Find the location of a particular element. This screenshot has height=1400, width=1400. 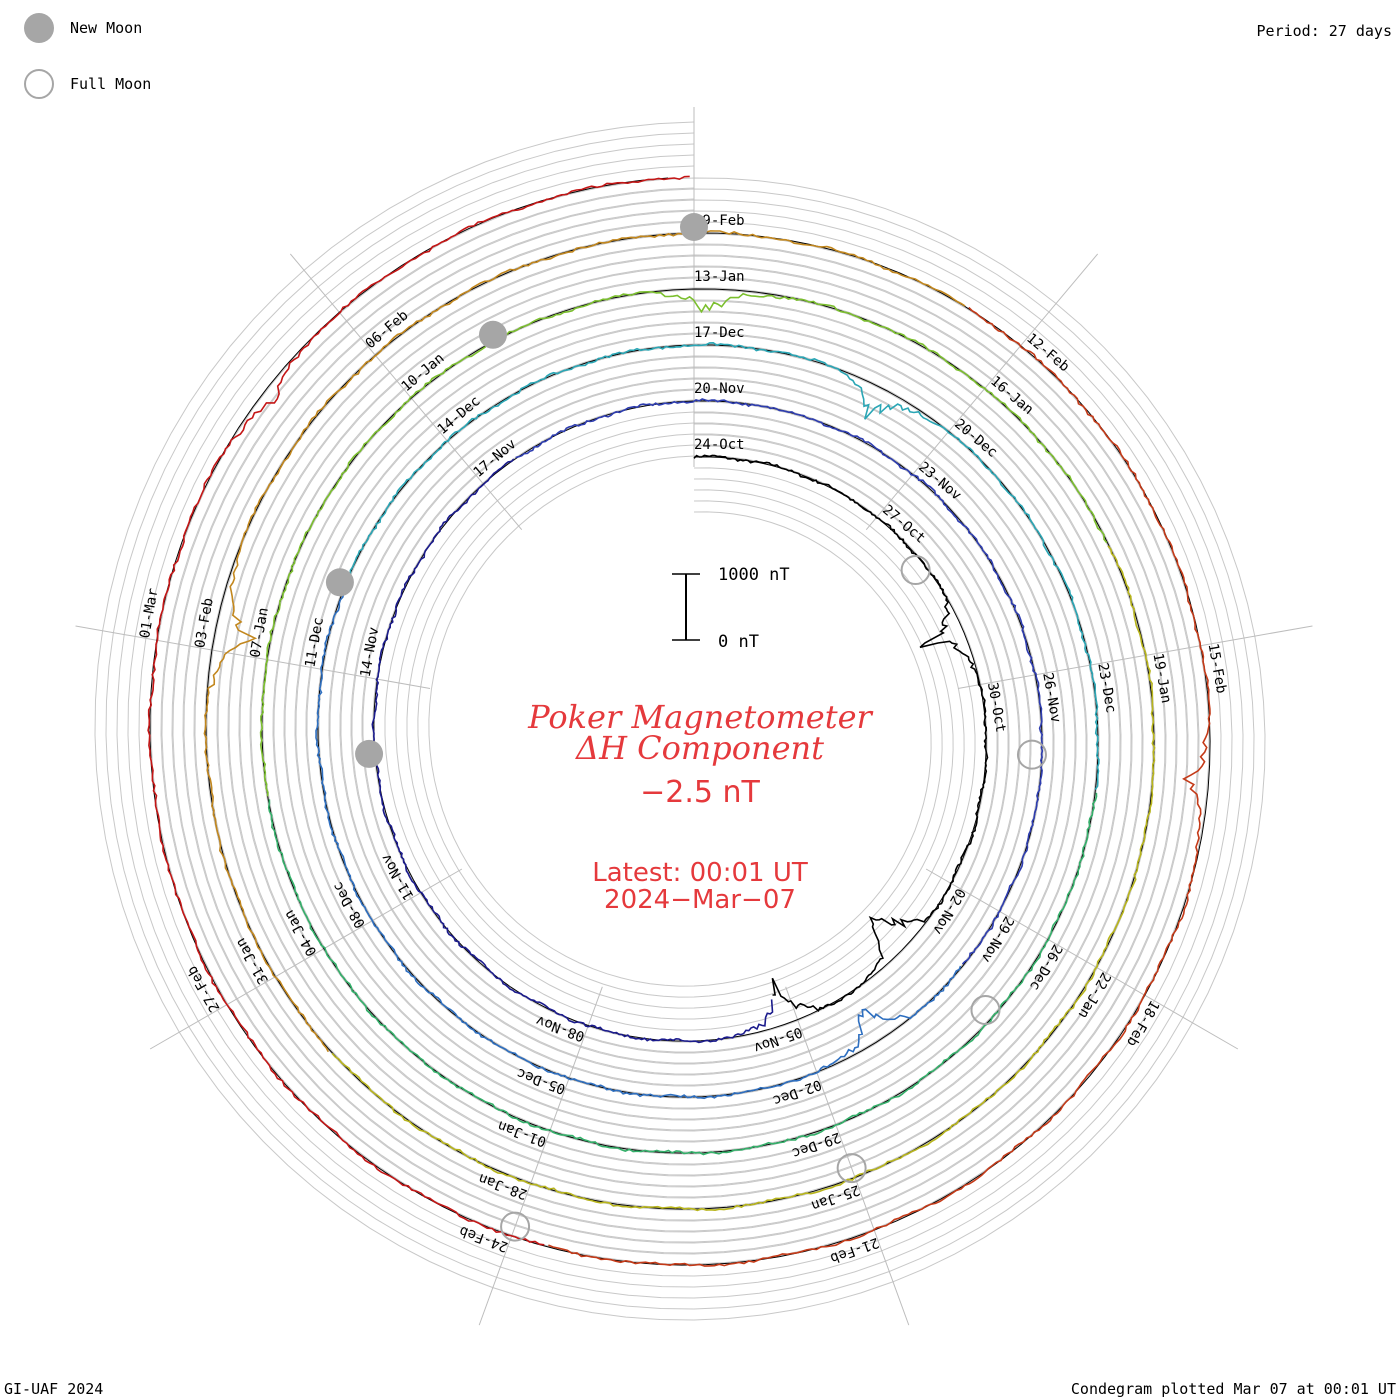

legend-new-moon: New Moon is located at coordinates (83, 28).